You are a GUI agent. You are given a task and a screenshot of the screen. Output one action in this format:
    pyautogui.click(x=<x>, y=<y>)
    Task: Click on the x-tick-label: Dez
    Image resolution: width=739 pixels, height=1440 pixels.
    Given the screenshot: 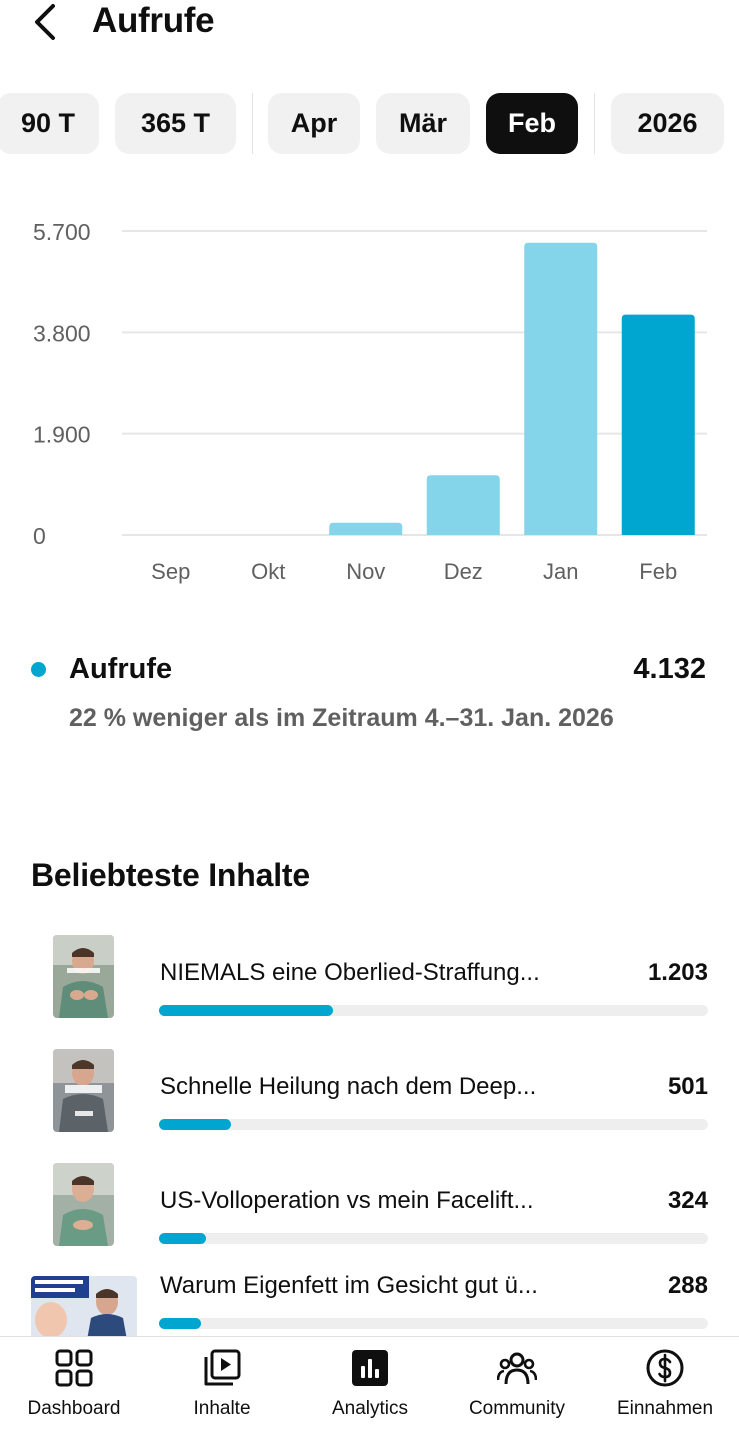 What is the action you would take?
    pyautogui.click(x=463, y=571)
    